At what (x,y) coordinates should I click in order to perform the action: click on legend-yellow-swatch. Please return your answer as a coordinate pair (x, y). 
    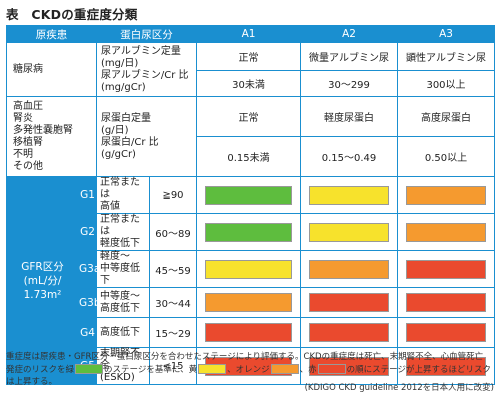
    Looking at the image, I should click on (212, 369).